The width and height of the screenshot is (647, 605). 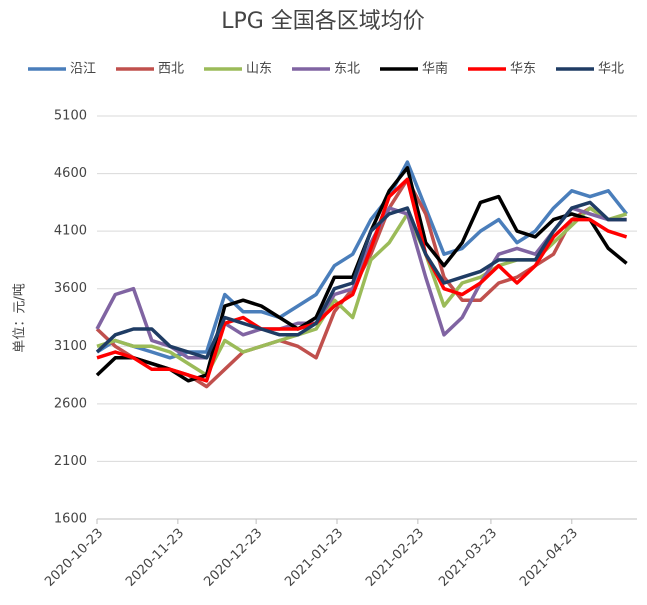 What do you see at coordinates (70, 519) in the screenshot?
I see `y-tick-label: 1600` at bounding box center [70, 519].